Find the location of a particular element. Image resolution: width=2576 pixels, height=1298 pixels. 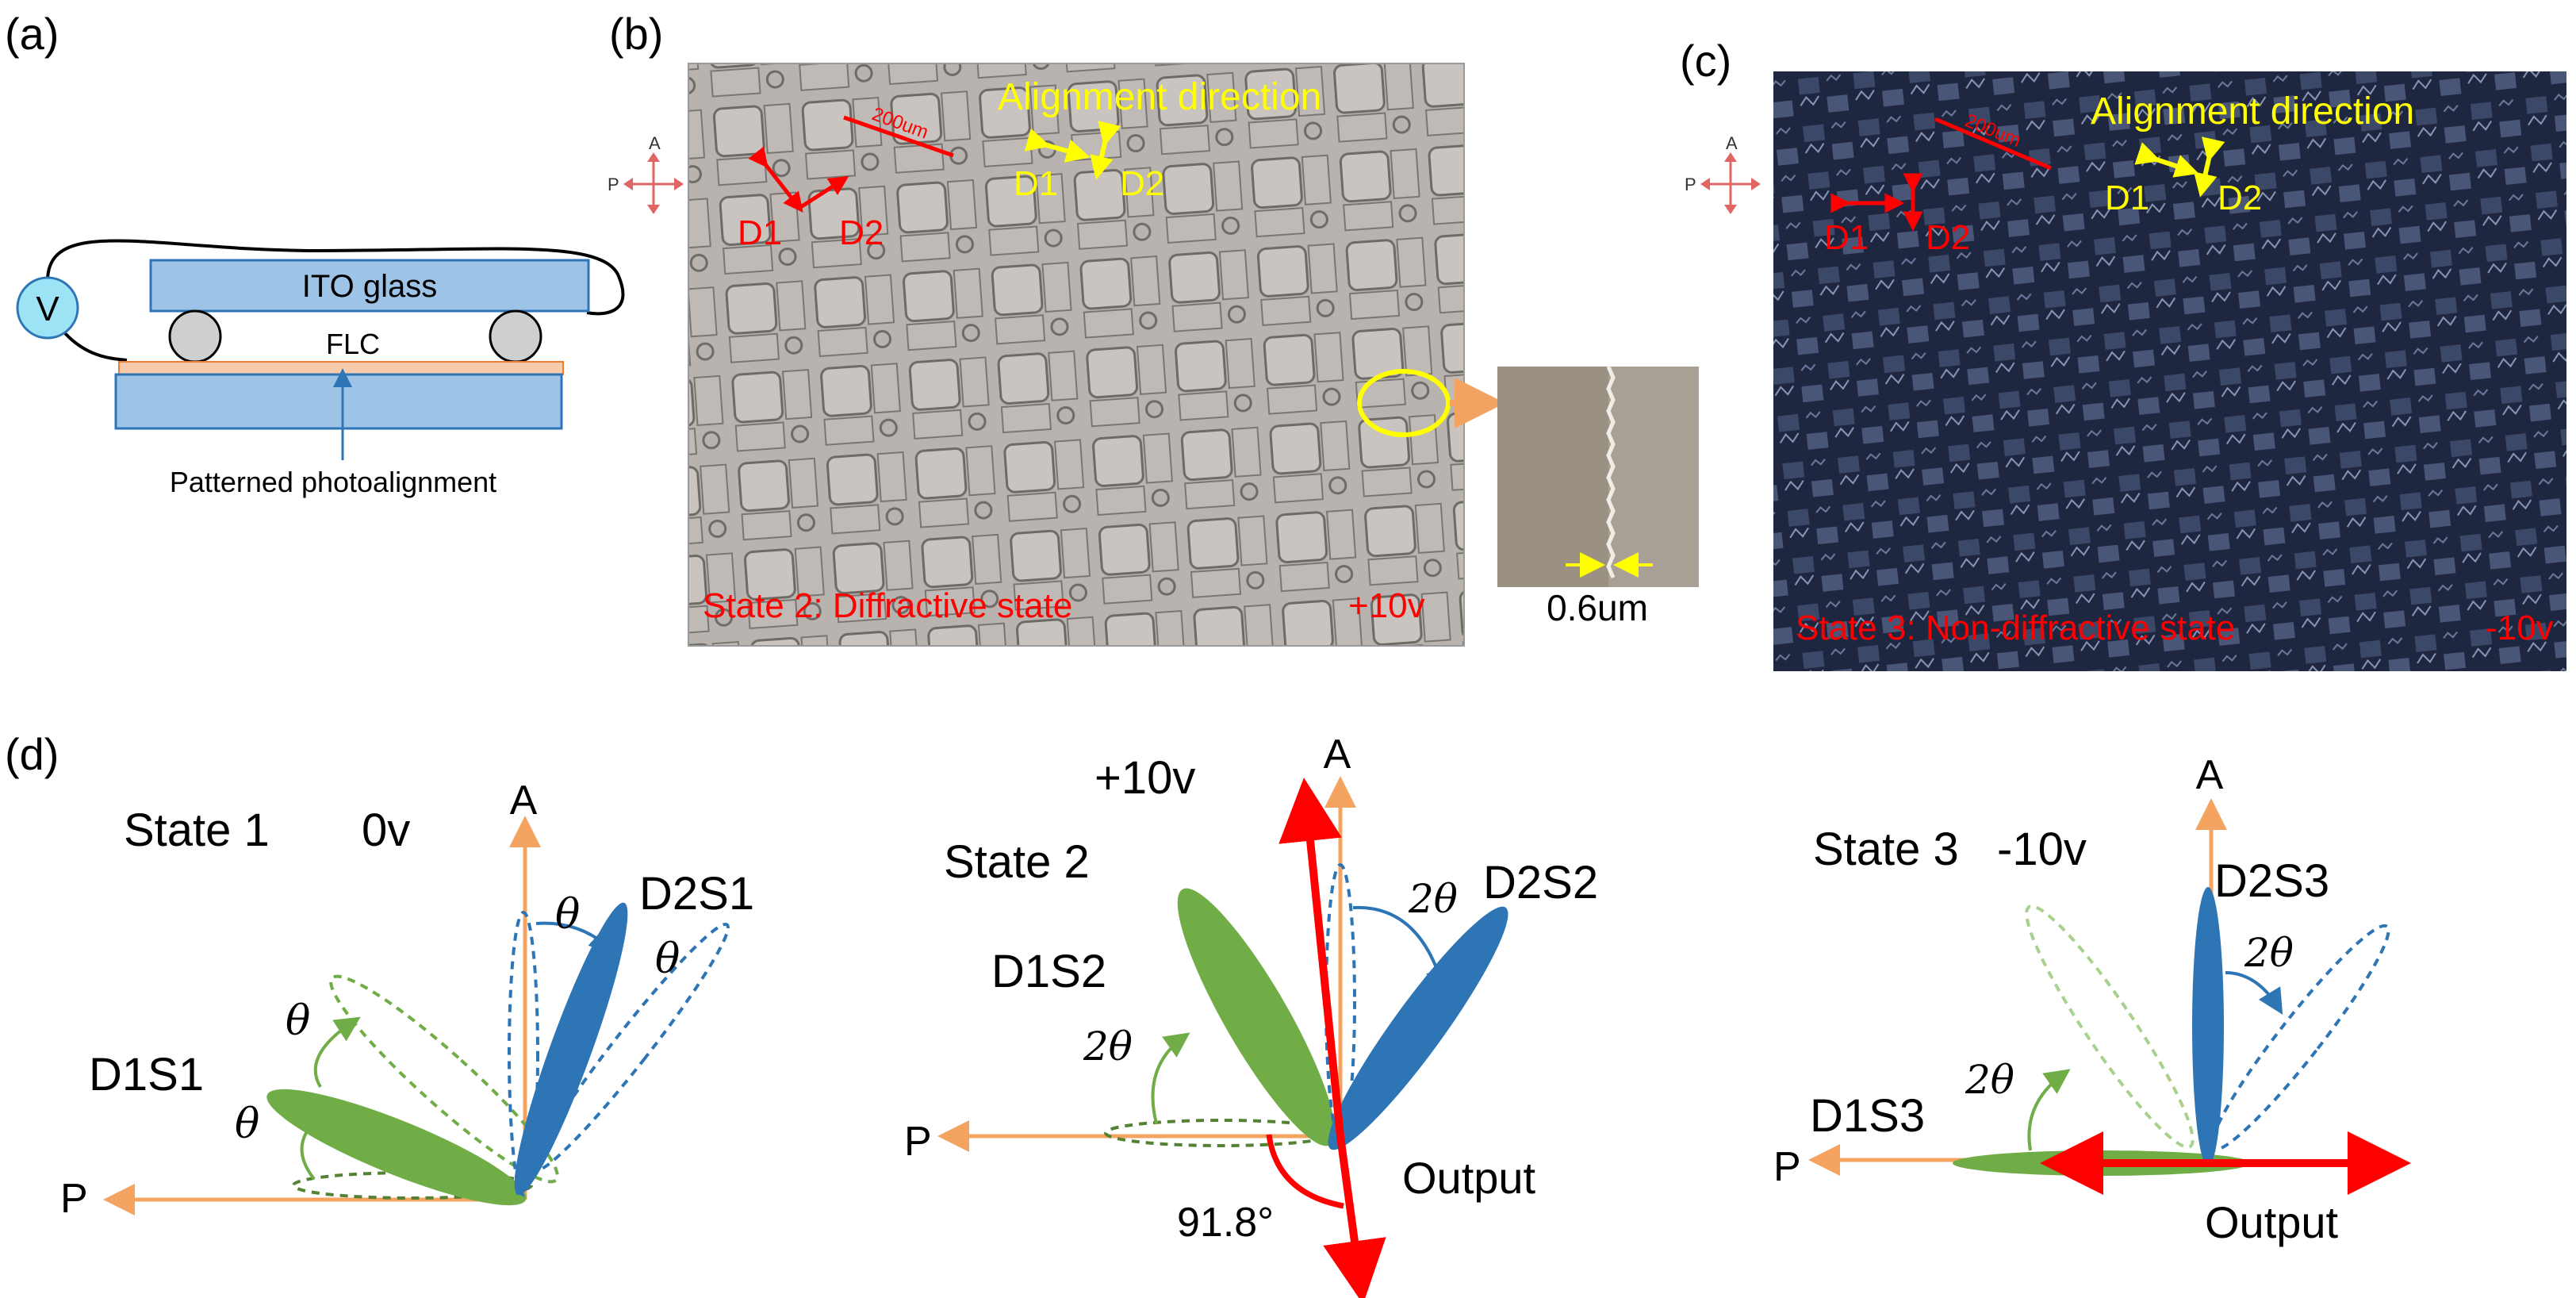

state1-dash-green is located at coordinates (444, 1079).